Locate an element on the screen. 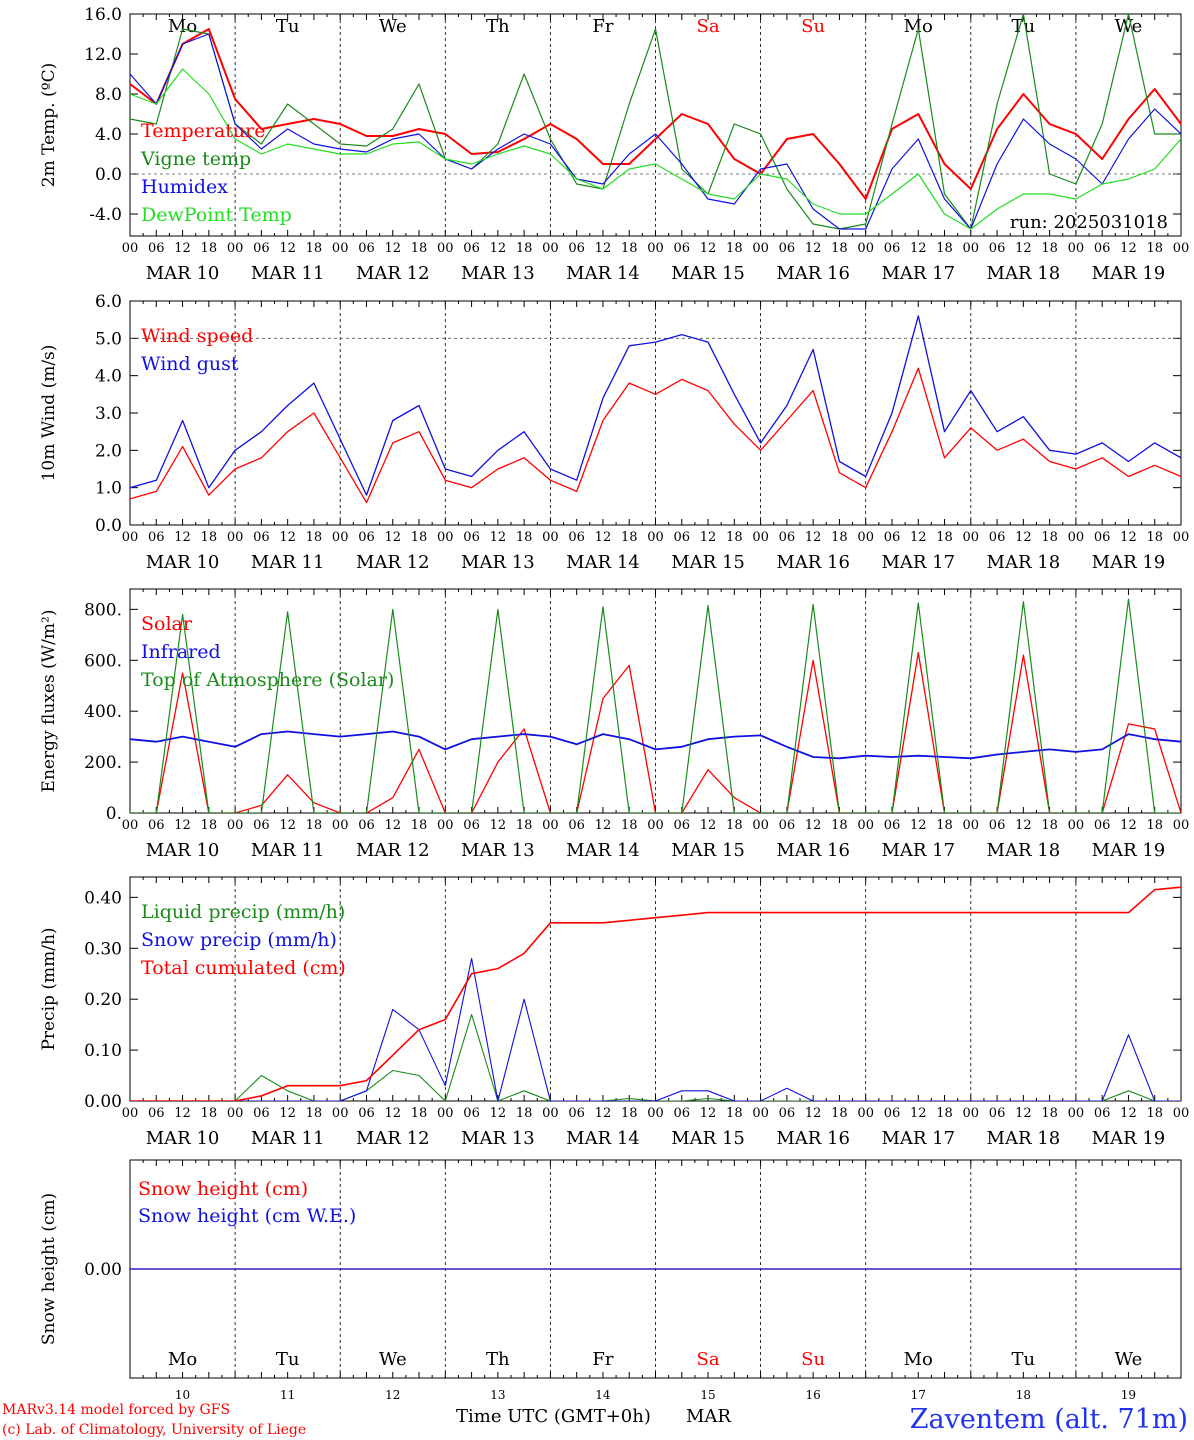 The height and width of the screenshot is (1440, 1194). series-line-humidex is located at coordinates (655, 131).